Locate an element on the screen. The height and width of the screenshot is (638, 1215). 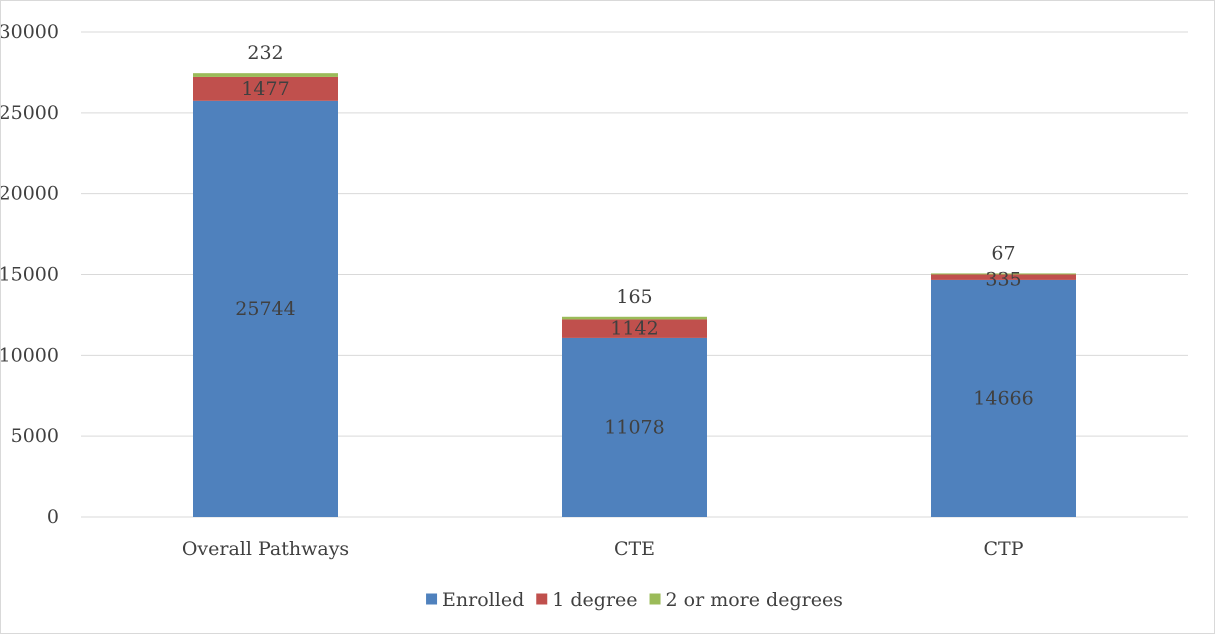
data-label: 335 is located at coordinates (1003, 279).